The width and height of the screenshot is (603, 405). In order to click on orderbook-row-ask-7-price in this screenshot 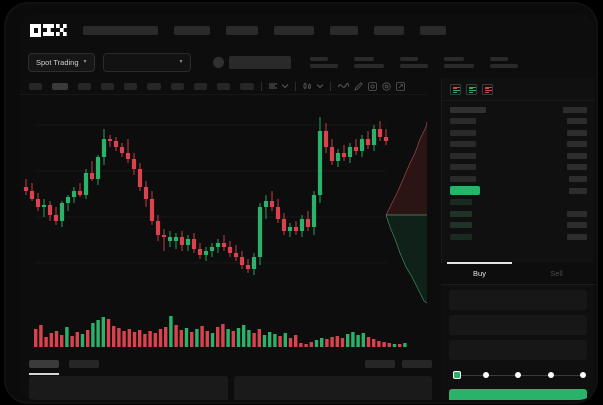, I will do `click(463, 179)`.